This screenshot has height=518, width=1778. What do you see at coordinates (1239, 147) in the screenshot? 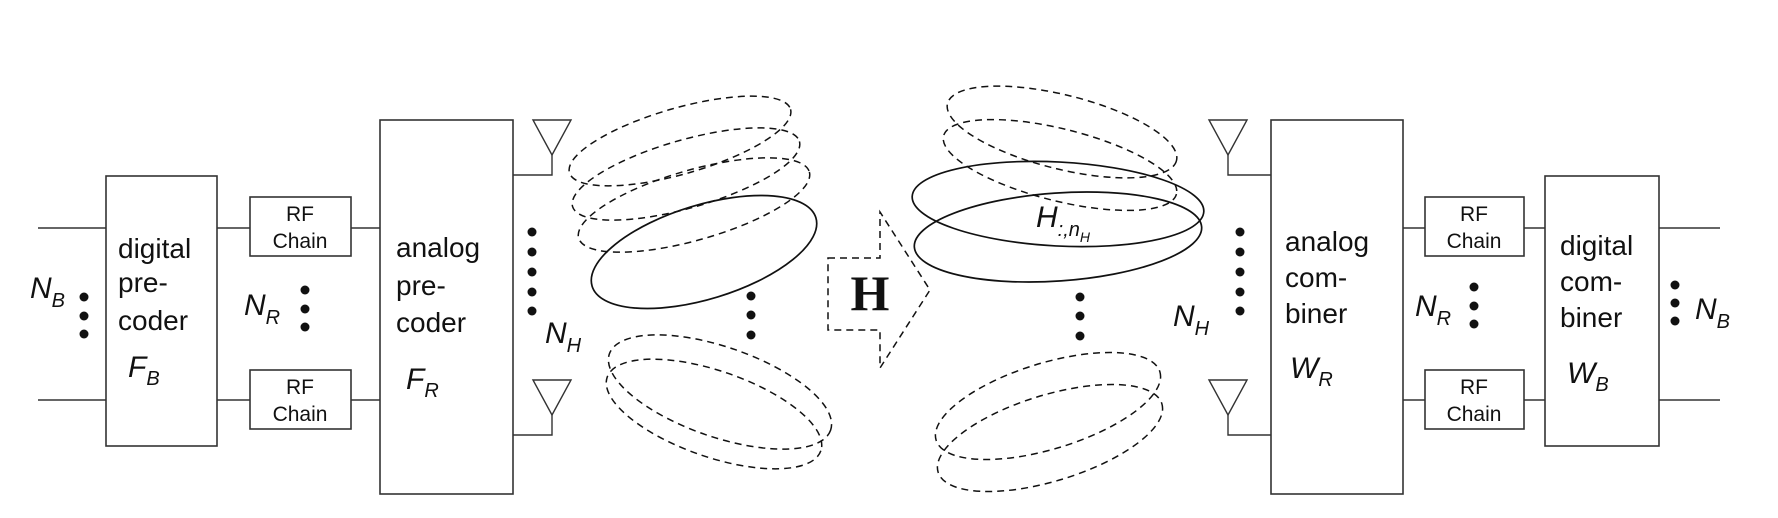
I see `rx-antenna-top` at bounding box center [1239, 147].